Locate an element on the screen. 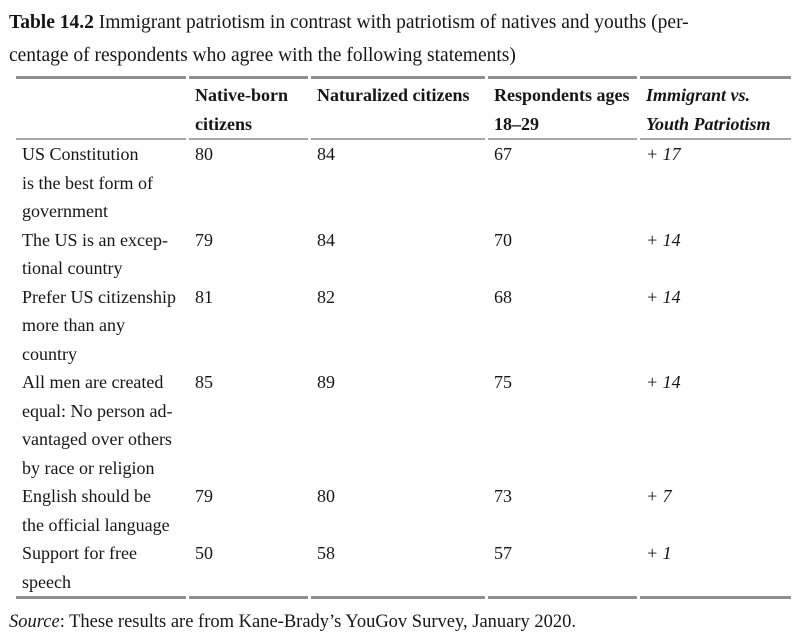 This screenshot has height=634, width=811. table-row: Support for free speech 50 58 57 + 1 is located at coordinates (403, 569).